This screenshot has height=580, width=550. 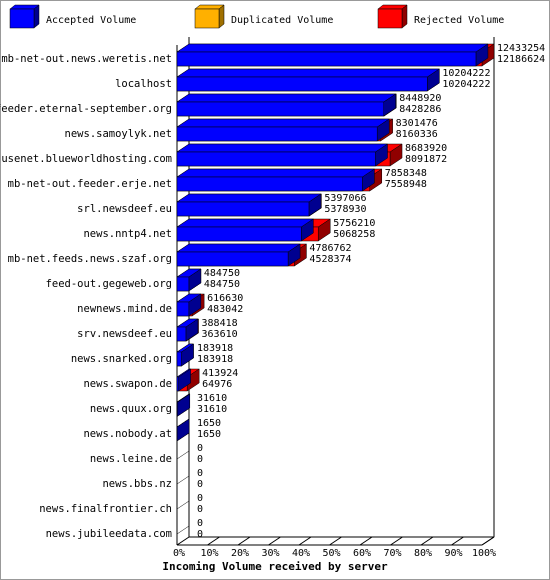 What do you see at coordinates (90, 184) in the screenshot?
I see `server-label: mb-net-out.feeder.erje.net` at bounding box center [90, 184].